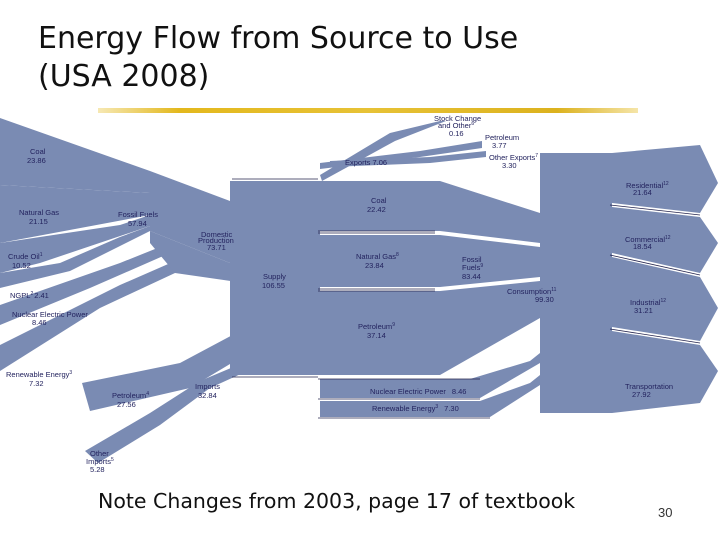  Describe the element at coordinates (499, 145) in the screenshot. I see `petroleum-export-value: 3.77` at that location.